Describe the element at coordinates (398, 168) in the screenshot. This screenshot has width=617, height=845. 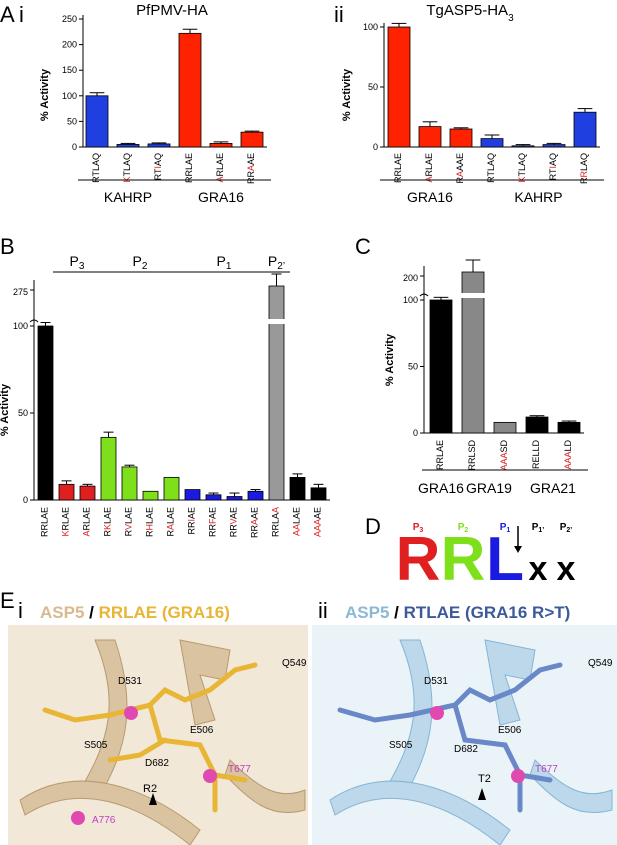
I see `label-part: RRLAE` at that location.